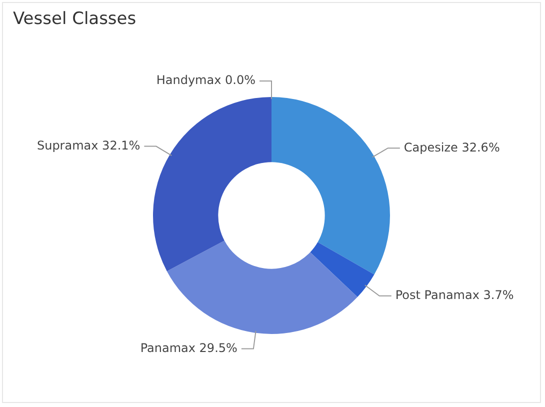 The width and height of the screenshot is (545, 407). I want to click on slice-label: Supramax 32.1%, so click(88, 145).